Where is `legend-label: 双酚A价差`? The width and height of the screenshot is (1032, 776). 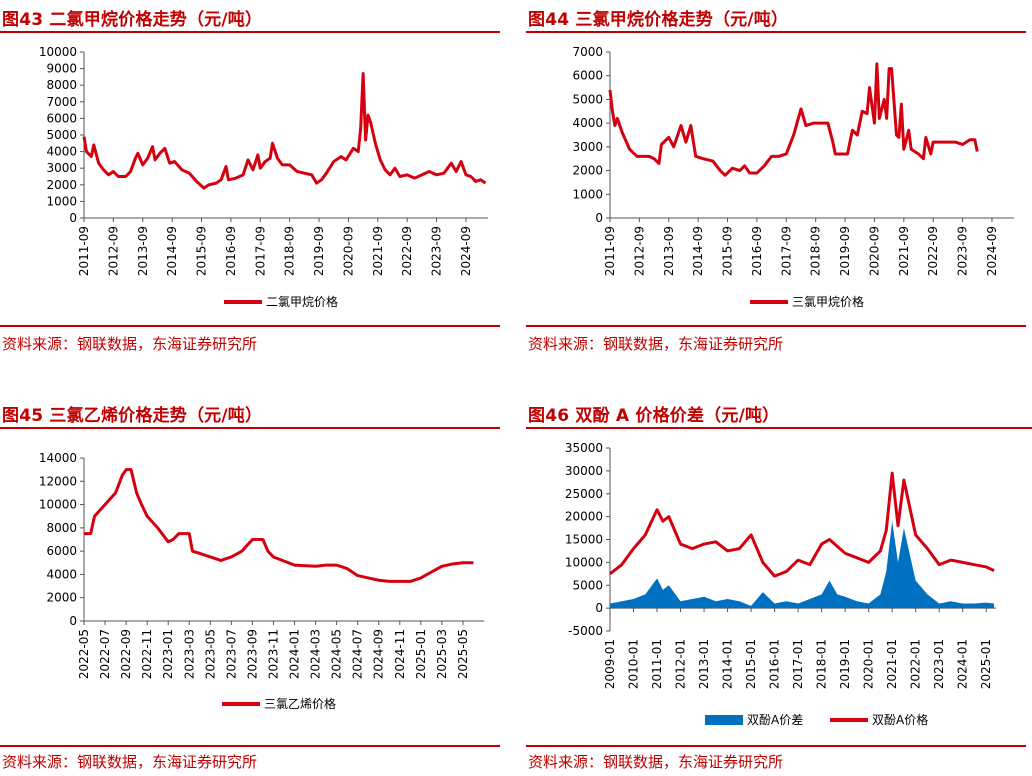
legend-label: 双酚A价差 is located at coordinates (775, 720).